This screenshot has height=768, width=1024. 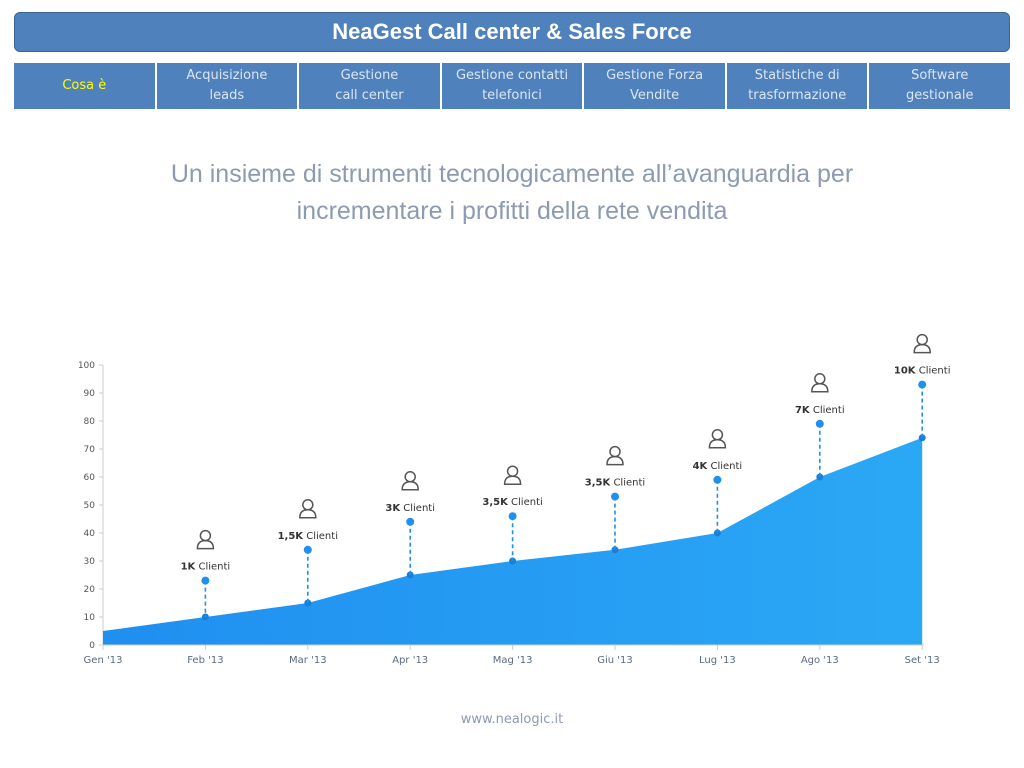 What do you see at coordinates (410, 660) in the screenshot?
I see `x-tick-label: Apr '13` at bounding box center [410, 660].